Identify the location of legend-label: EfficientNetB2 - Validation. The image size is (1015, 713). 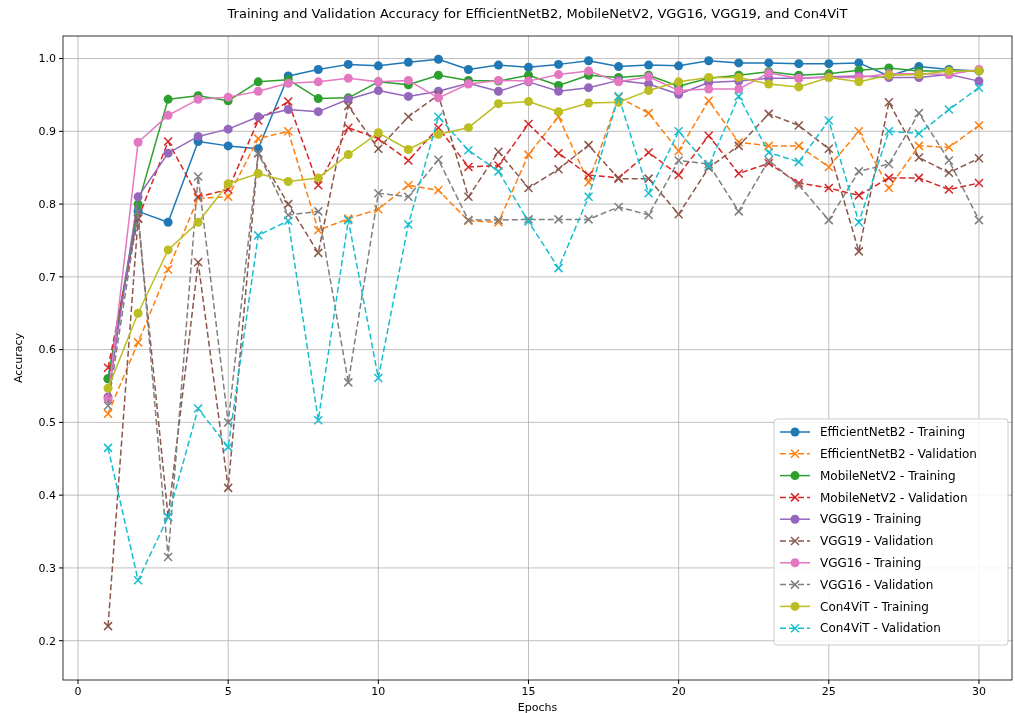
(898, 454).